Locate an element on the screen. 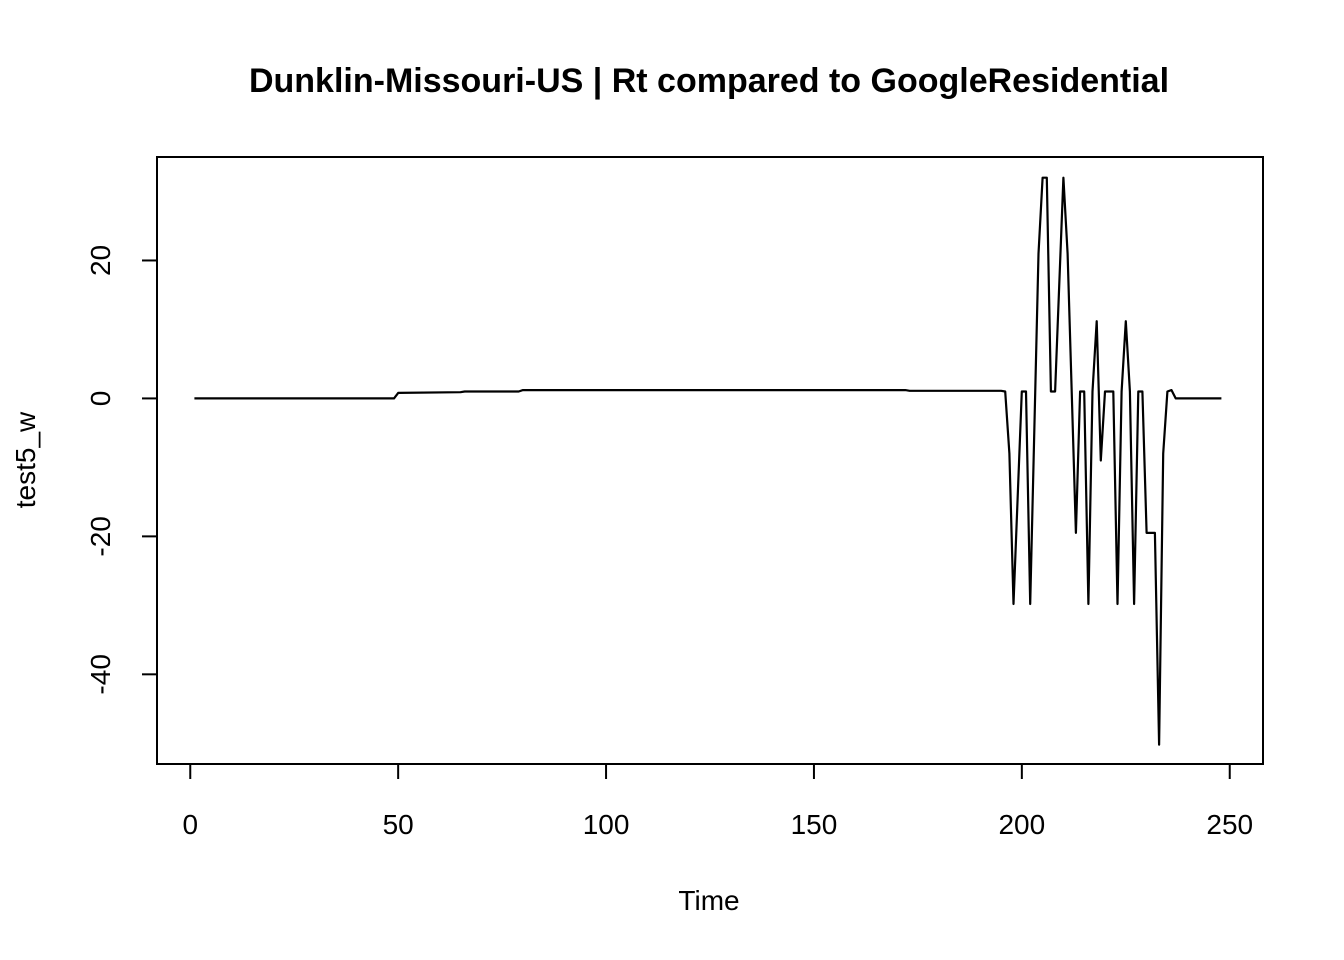 This screenshot has width=1344, height=960. y-axis: -40 -20 0 20 is located at coordinates (121, 470).